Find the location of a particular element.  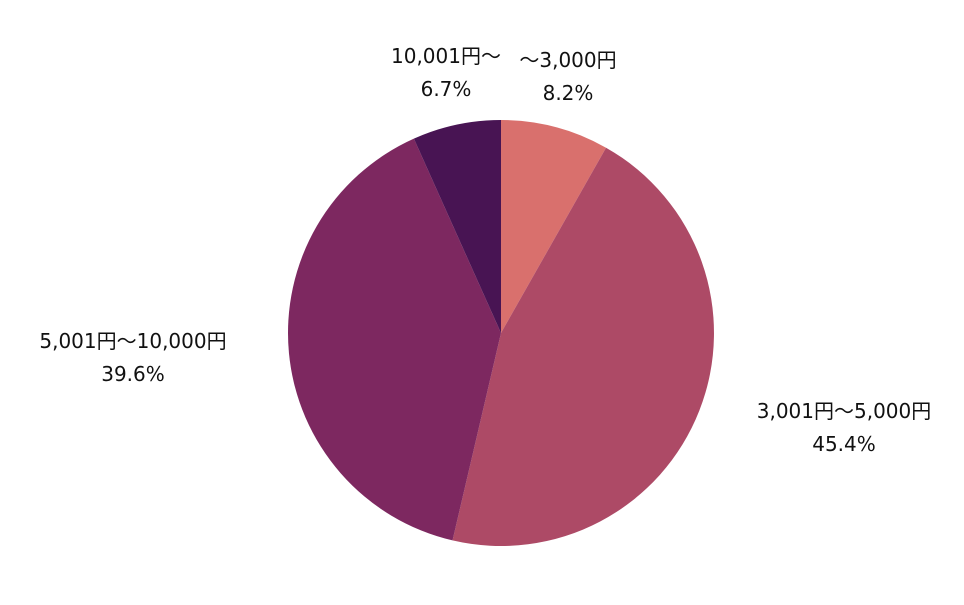

slice-percent-label-1: 45.4% is located at coordinates (844, 444).